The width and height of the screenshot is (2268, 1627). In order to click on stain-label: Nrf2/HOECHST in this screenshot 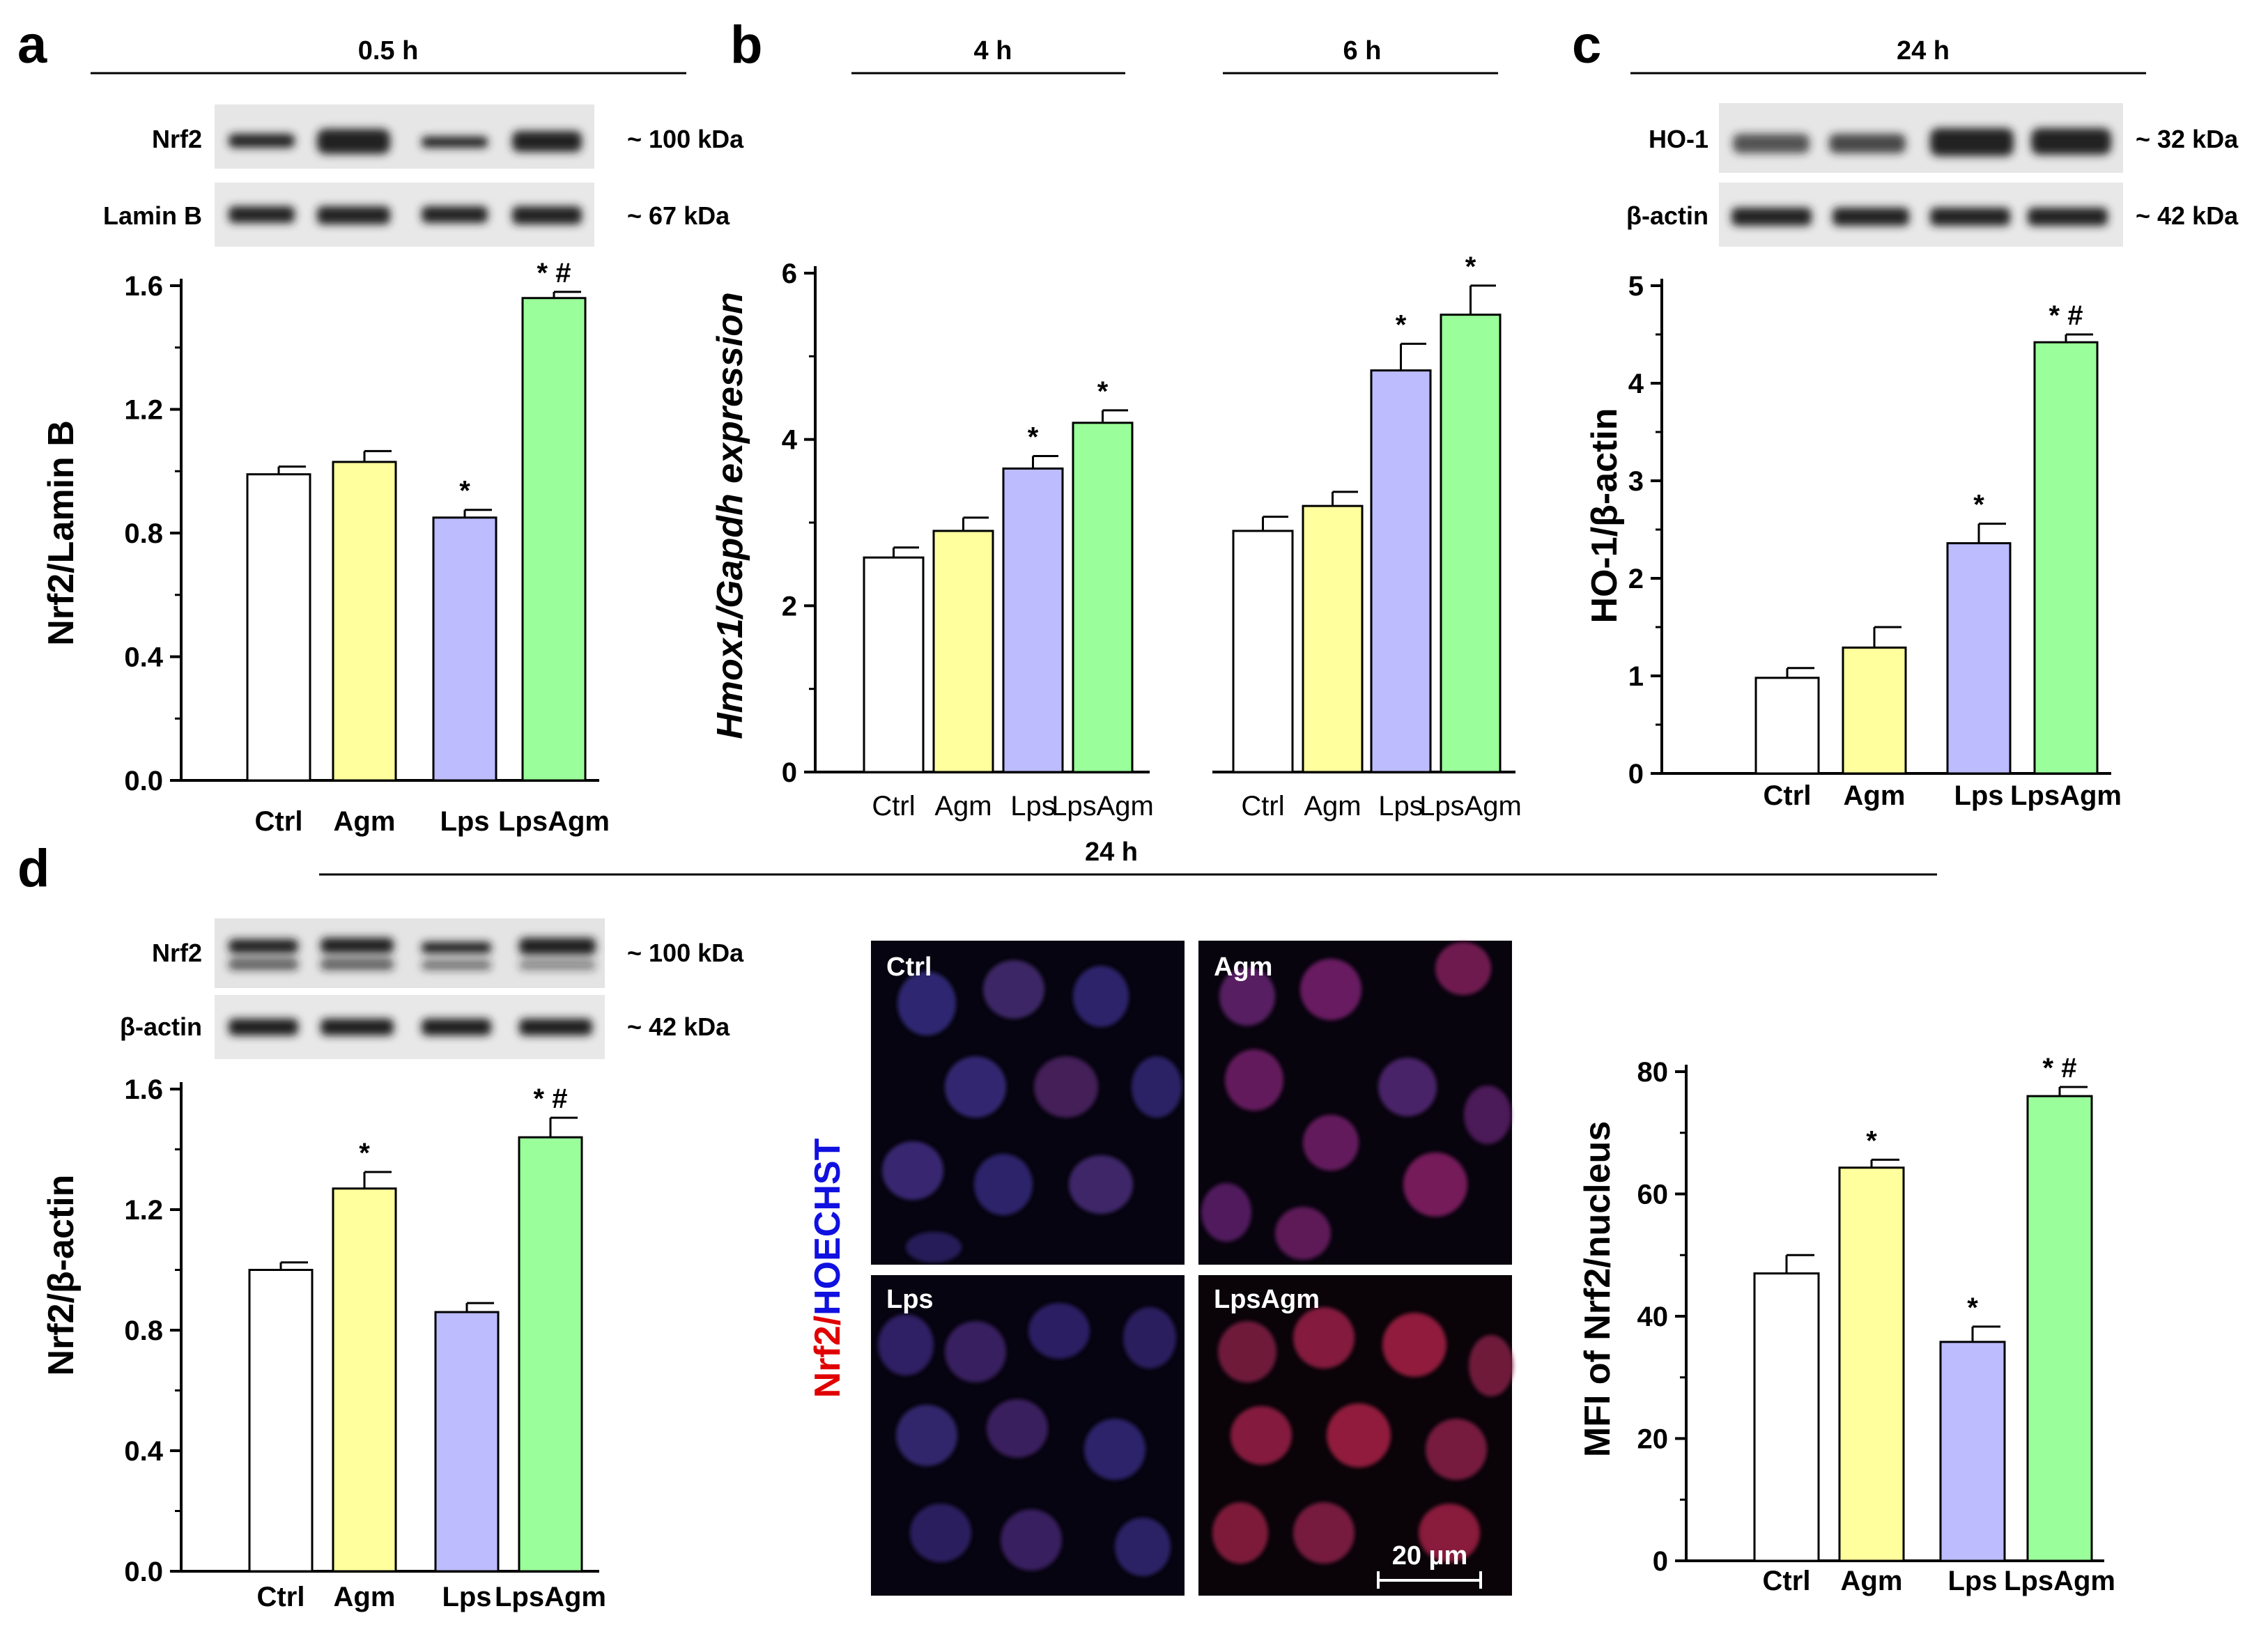, I will do `click(828, 1268)`.